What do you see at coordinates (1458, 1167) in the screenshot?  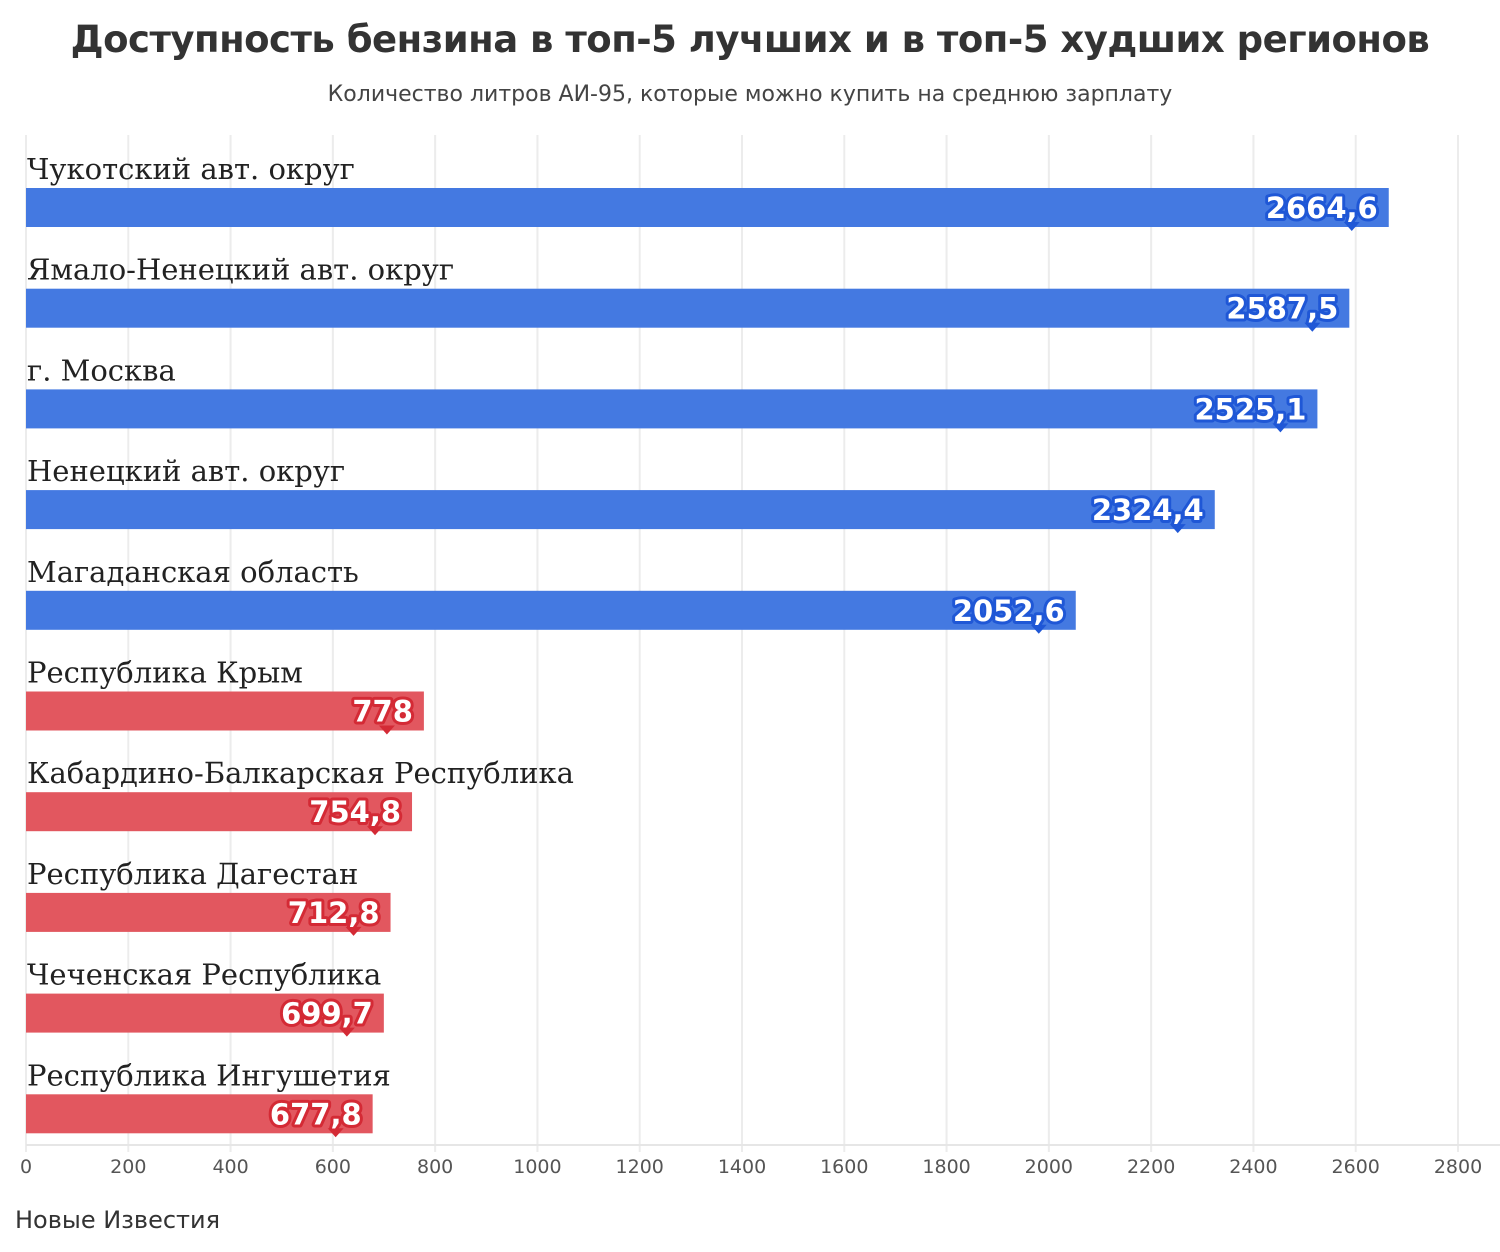 I see `x-tick-label: 2800` at bounding box center [1458, 1167].